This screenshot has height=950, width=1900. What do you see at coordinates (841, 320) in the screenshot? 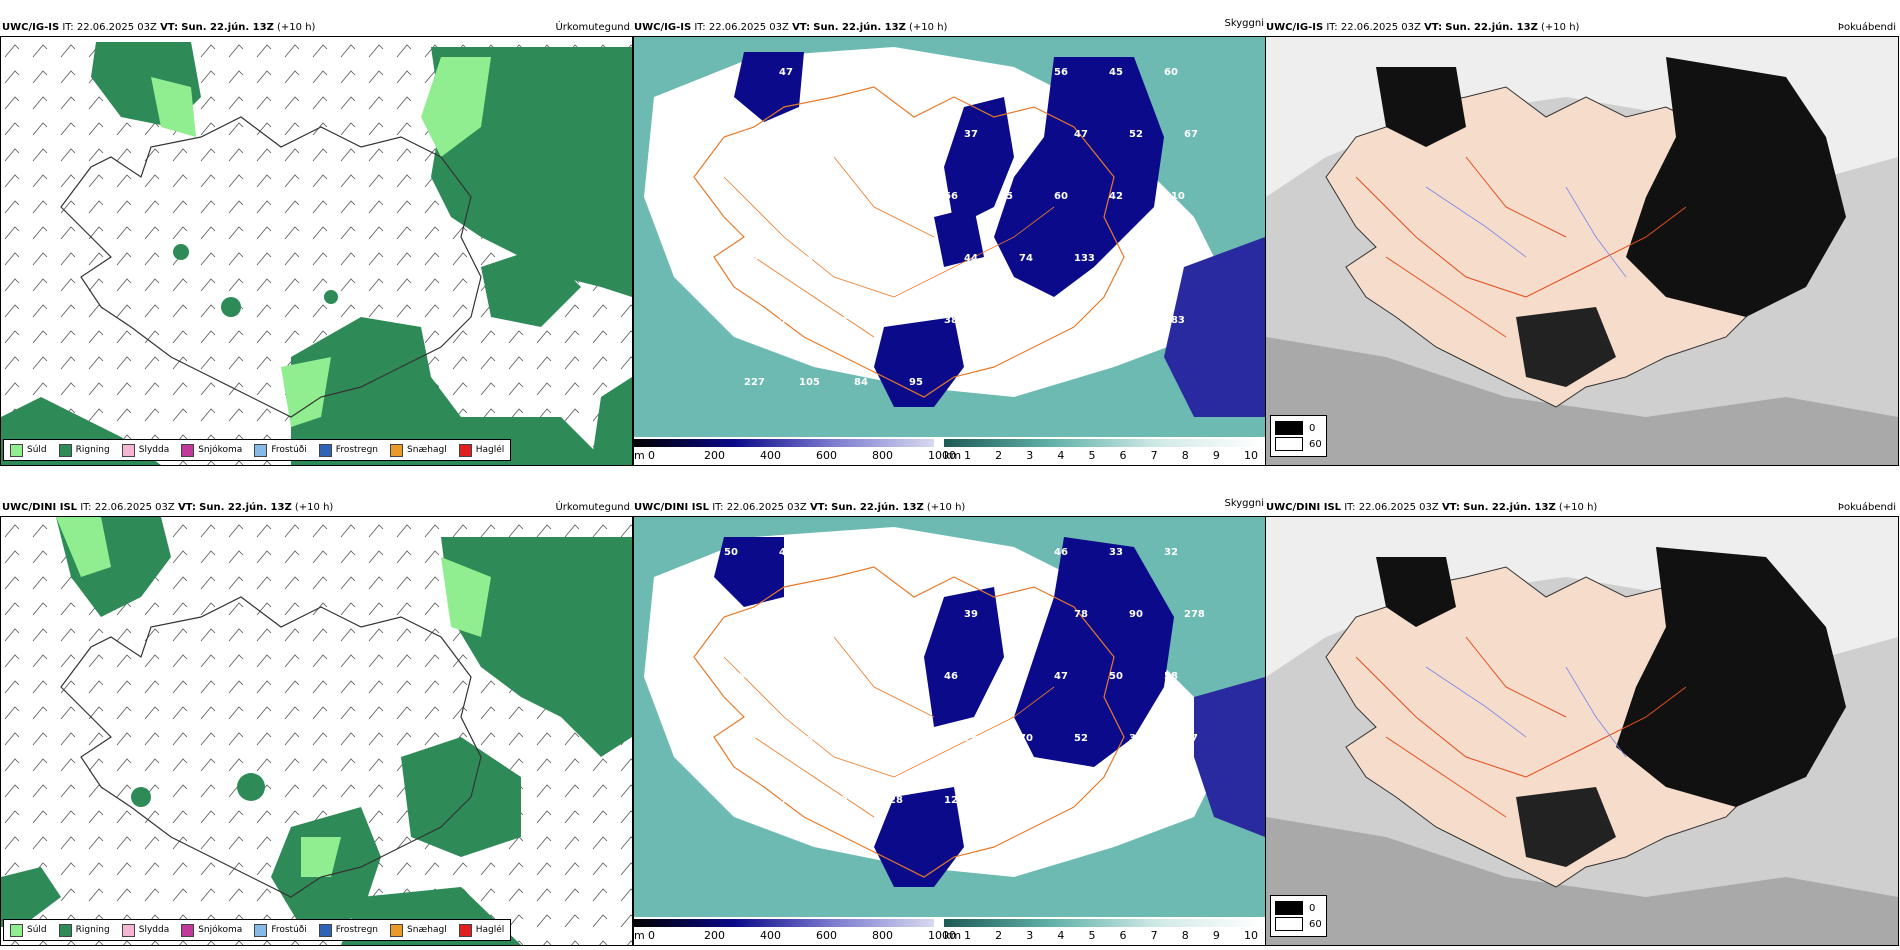
I see `visibility-value-label: 84` at bounding box center [841, 320].